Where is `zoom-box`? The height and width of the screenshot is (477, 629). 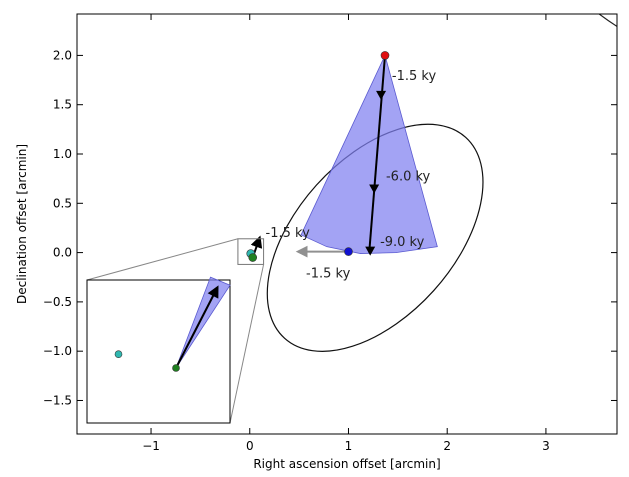 zoom-box is located at coordinates (251, 251).